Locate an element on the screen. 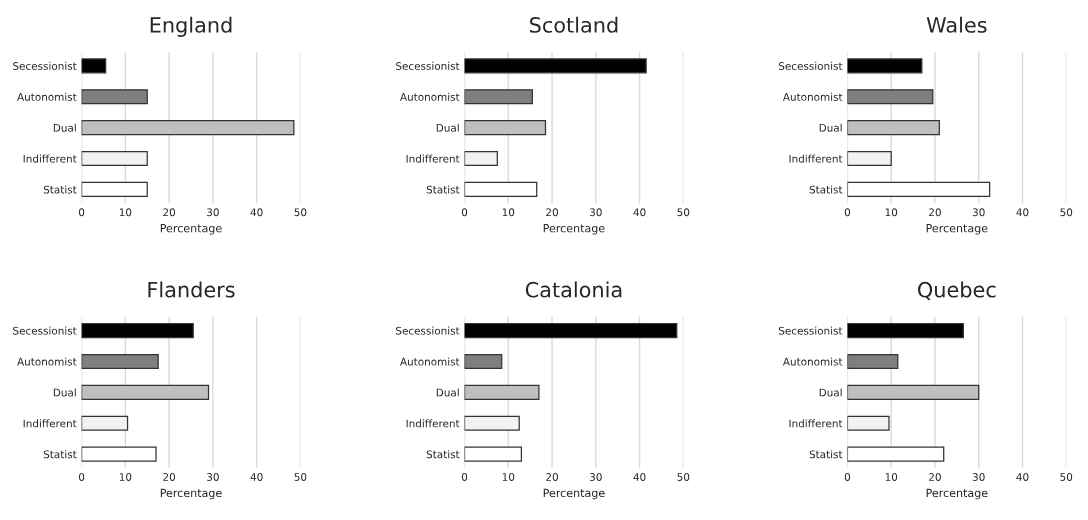  chart-title: Scotland is located at coordinates (574, 24).